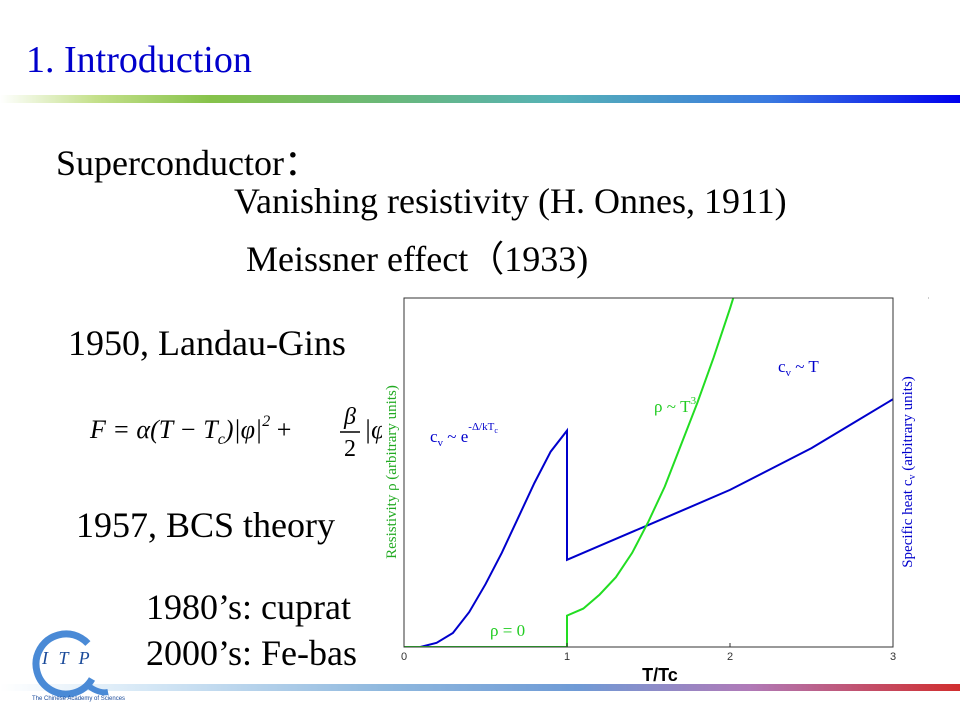 The image size is (960, 720). What do you see at coordinates (480, 687) in the screenshot?
I see `footer-divider` at bounding box center [480, 687].